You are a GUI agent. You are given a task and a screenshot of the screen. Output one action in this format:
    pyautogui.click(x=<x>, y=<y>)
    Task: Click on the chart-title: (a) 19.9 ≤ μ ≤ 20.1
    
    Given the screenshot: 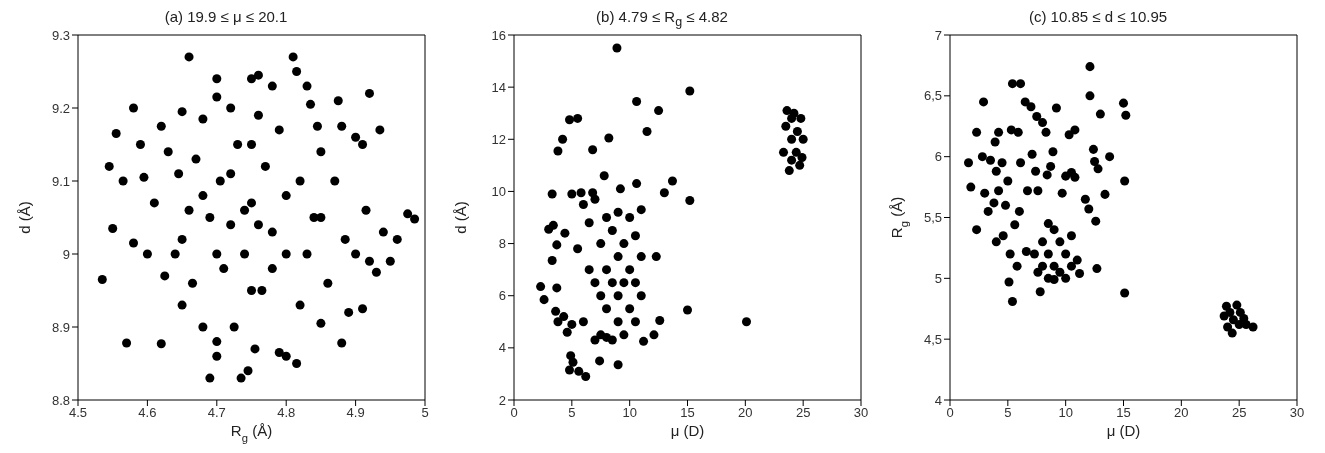 What is the action you would take?
    pyautogui.click(x=226, y=17)
    